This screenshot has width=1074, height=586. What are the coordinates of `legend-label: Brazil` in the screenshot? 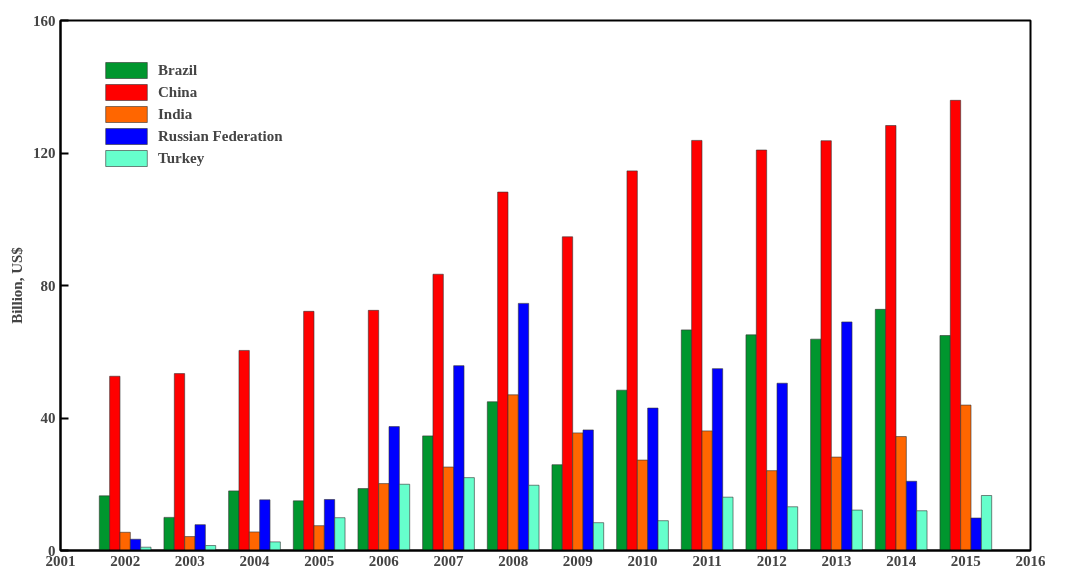 It's located at (178, 70).